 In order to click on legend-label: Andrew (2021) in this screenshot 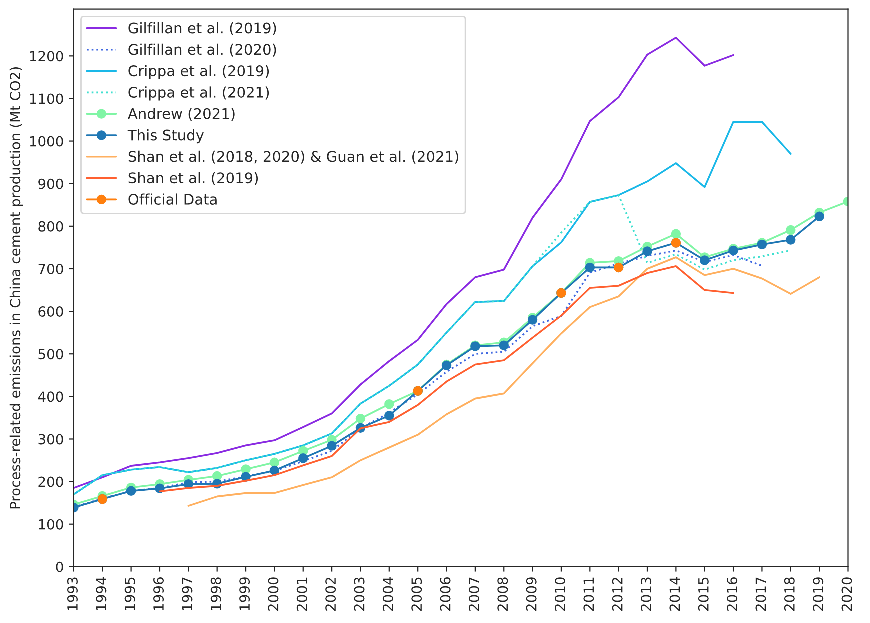, I will do `click(181, 115)`.